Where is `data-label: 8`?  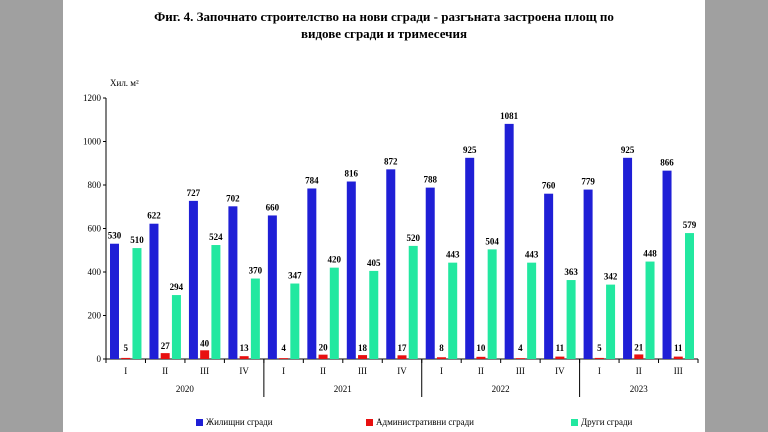 data-label: 8 is located at coordinates (441, 348).